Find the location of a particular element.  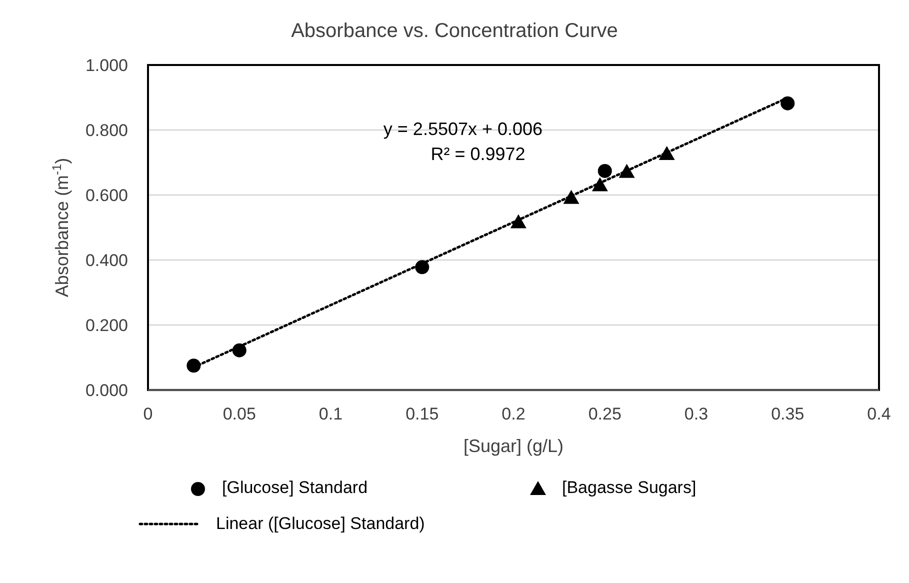

x-axis-title: [Sugar] (g/L) is located at coordinates (513, 446).